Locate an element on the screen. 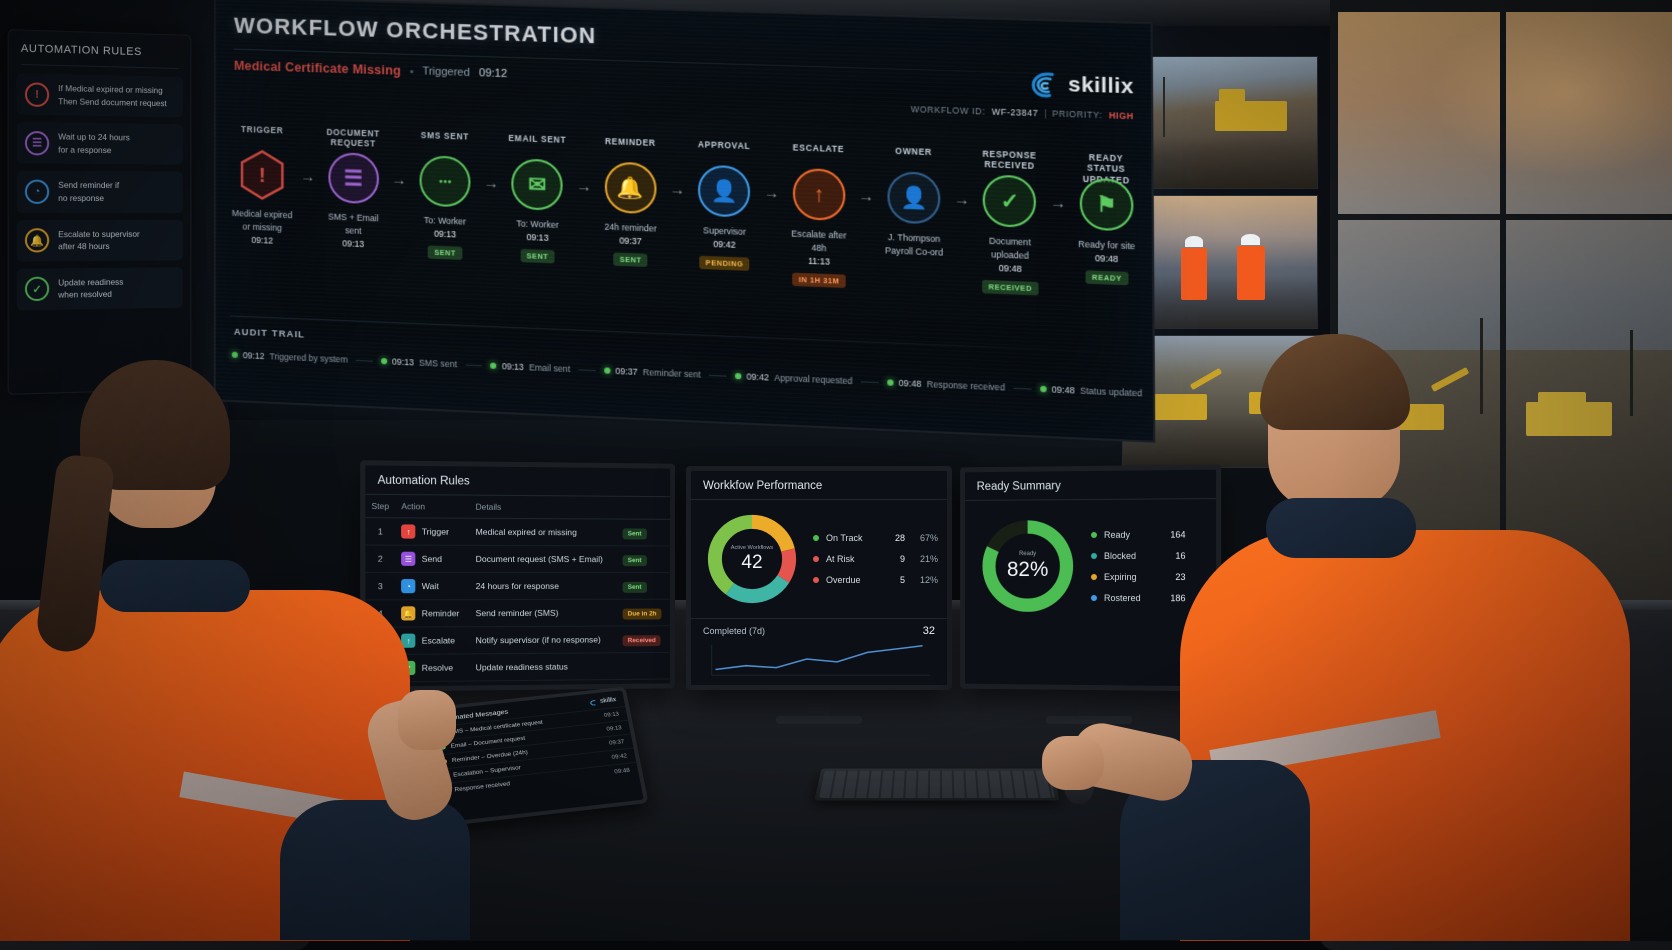  sidebar-item-2: ☰ Wait up to 24 hours for a response is located at coordinates (99, 143).